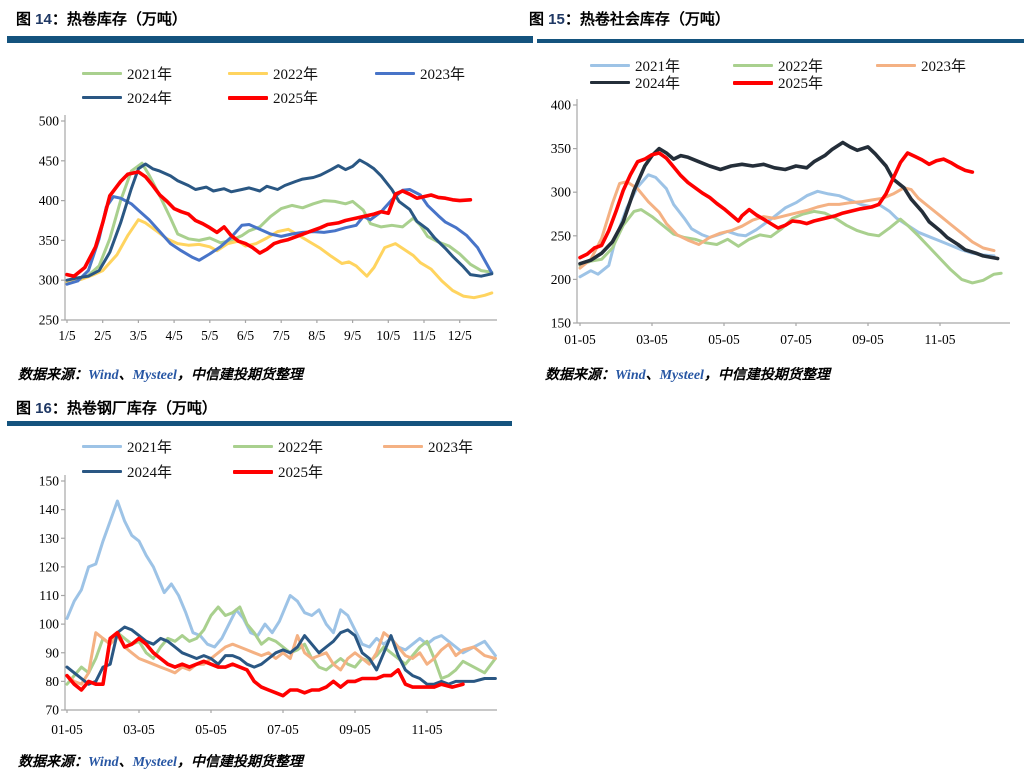 The height and width of the screenshot is (776, 1024). I want to click on figure-number: 14, so click(43, 19).